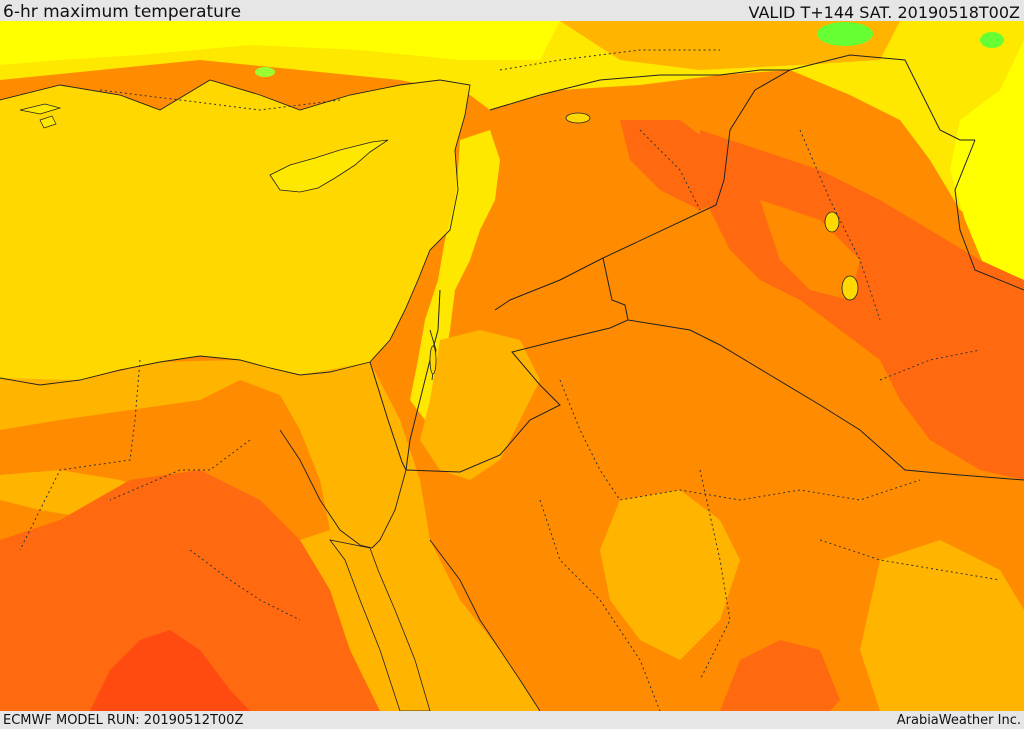 The height and width of the screenshot is (729, 1024). Describe the element at coordinates (730, 45) in the screenshot. I see `north-east-light-zone` at that location.